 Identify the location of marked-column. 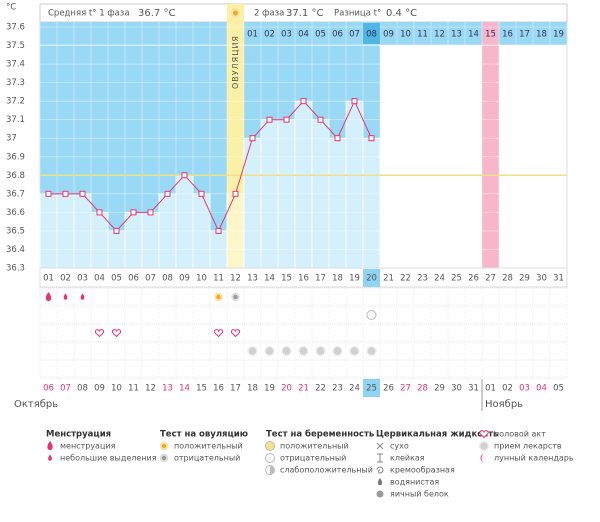
(490, 145).